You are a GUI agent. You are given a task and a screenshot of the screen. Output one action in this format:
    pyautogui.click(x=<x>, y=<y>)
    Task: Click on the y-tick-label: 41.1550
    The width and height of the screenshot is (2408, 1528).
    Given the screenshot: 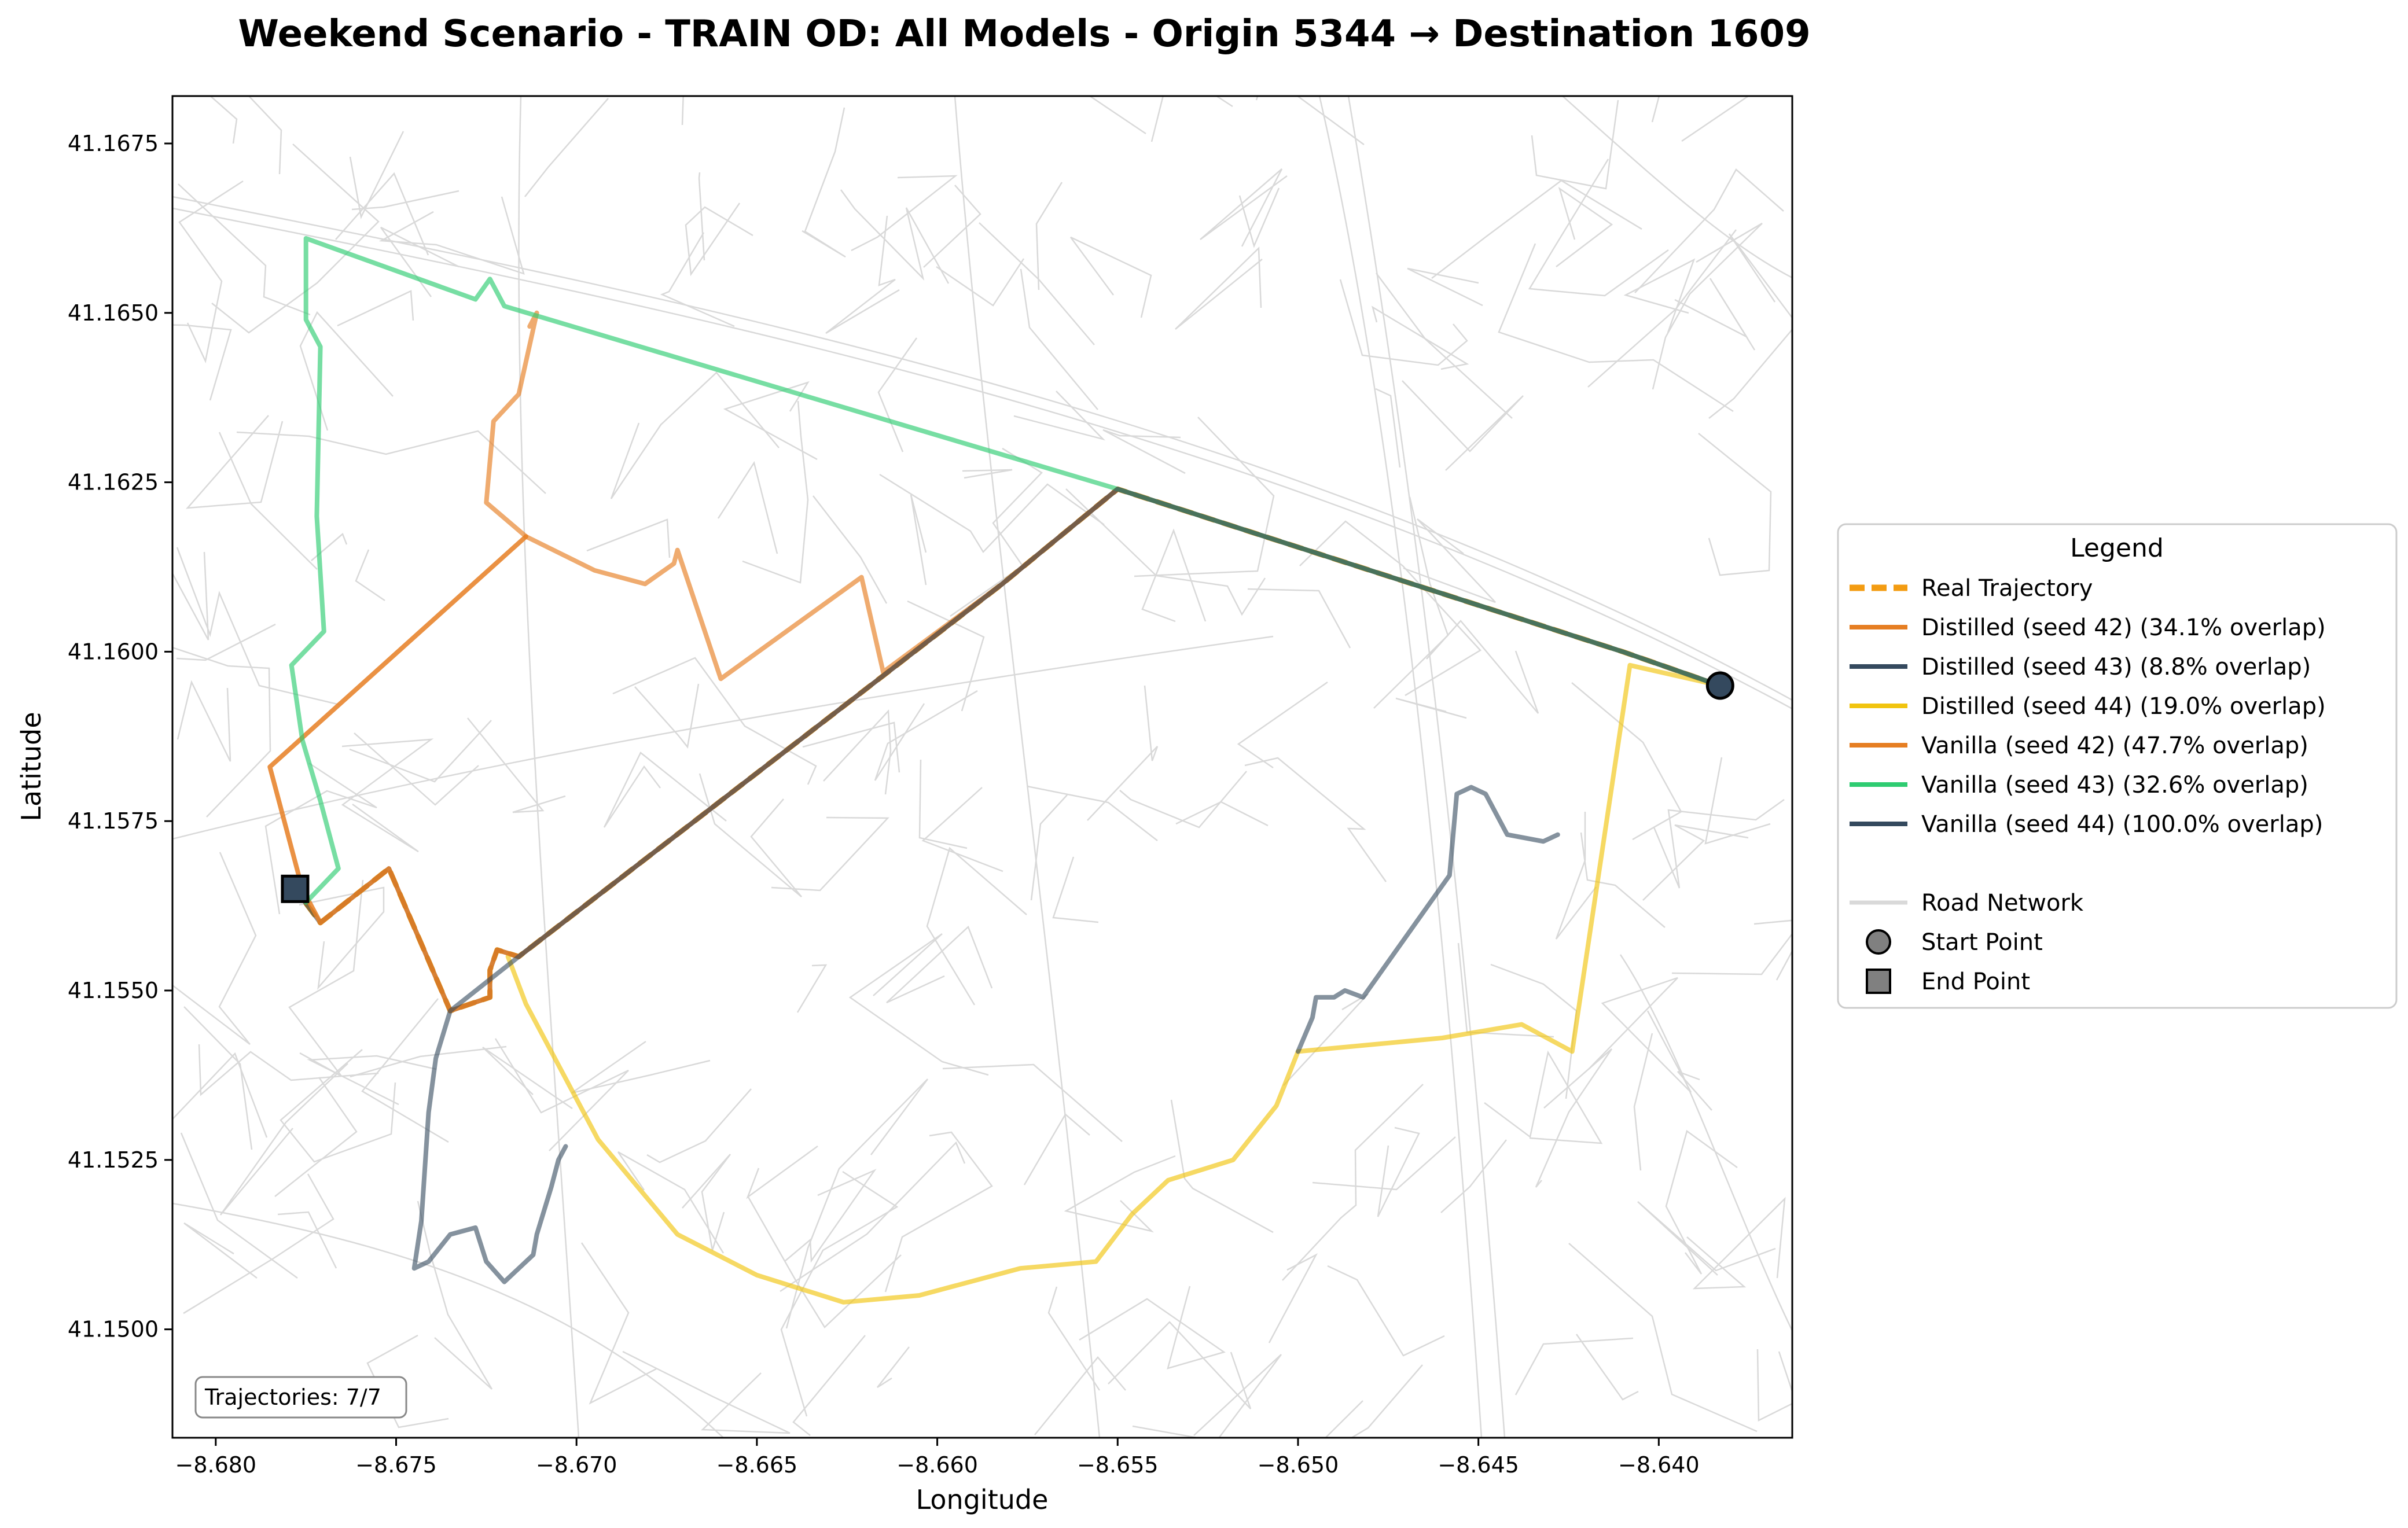 What is the action you would take?
    pyautogui.click(x=113, y=991)
    